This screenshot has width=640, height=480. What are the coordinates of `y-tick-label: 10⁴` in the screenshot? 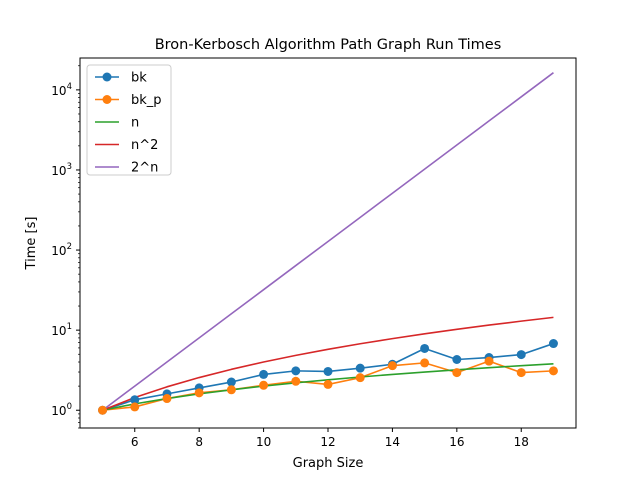 It's located at (61, 90).